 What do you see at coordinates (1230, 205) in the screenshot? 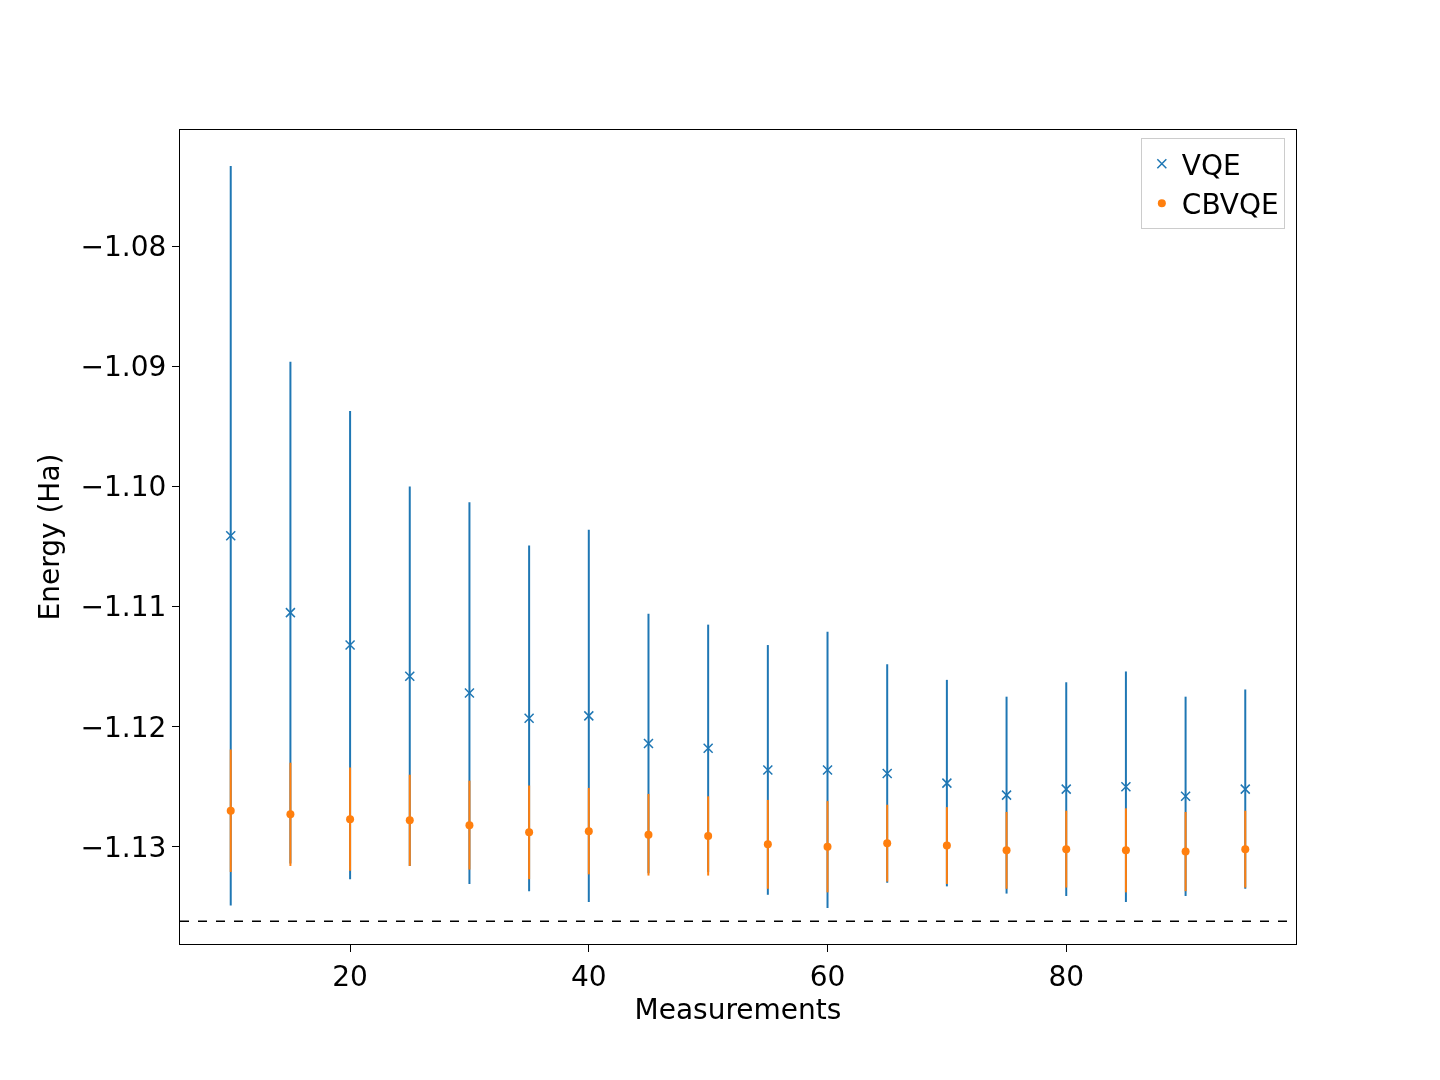
I see `legend-label: CBVQE` at bounding box center [1230, 205].